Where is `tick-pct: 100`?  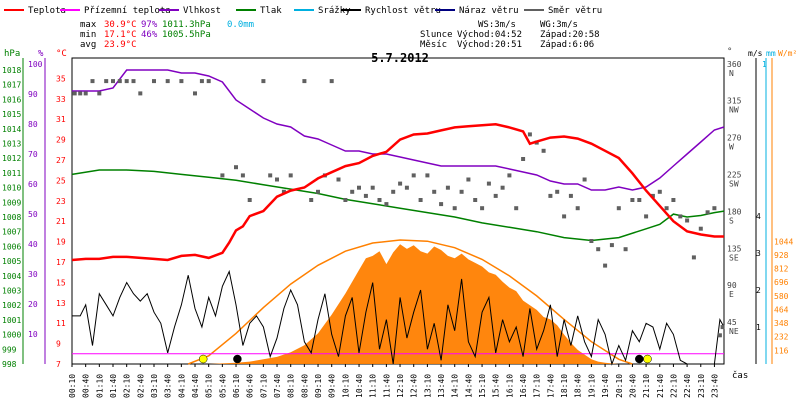
tick-pct: 100 is located at coordinates (35, 64).